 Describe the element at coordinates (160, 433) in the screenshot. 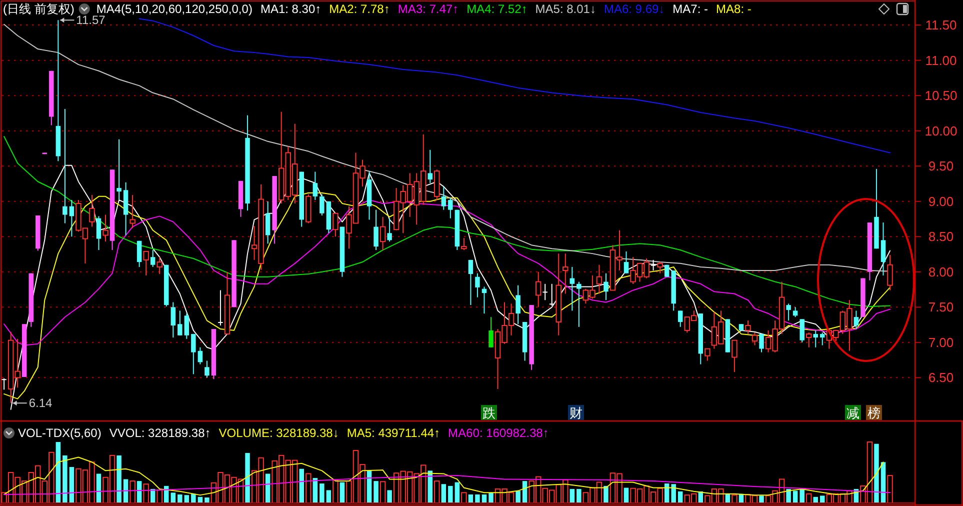

I see `text: VVOL: 328189.38↑` at that location.